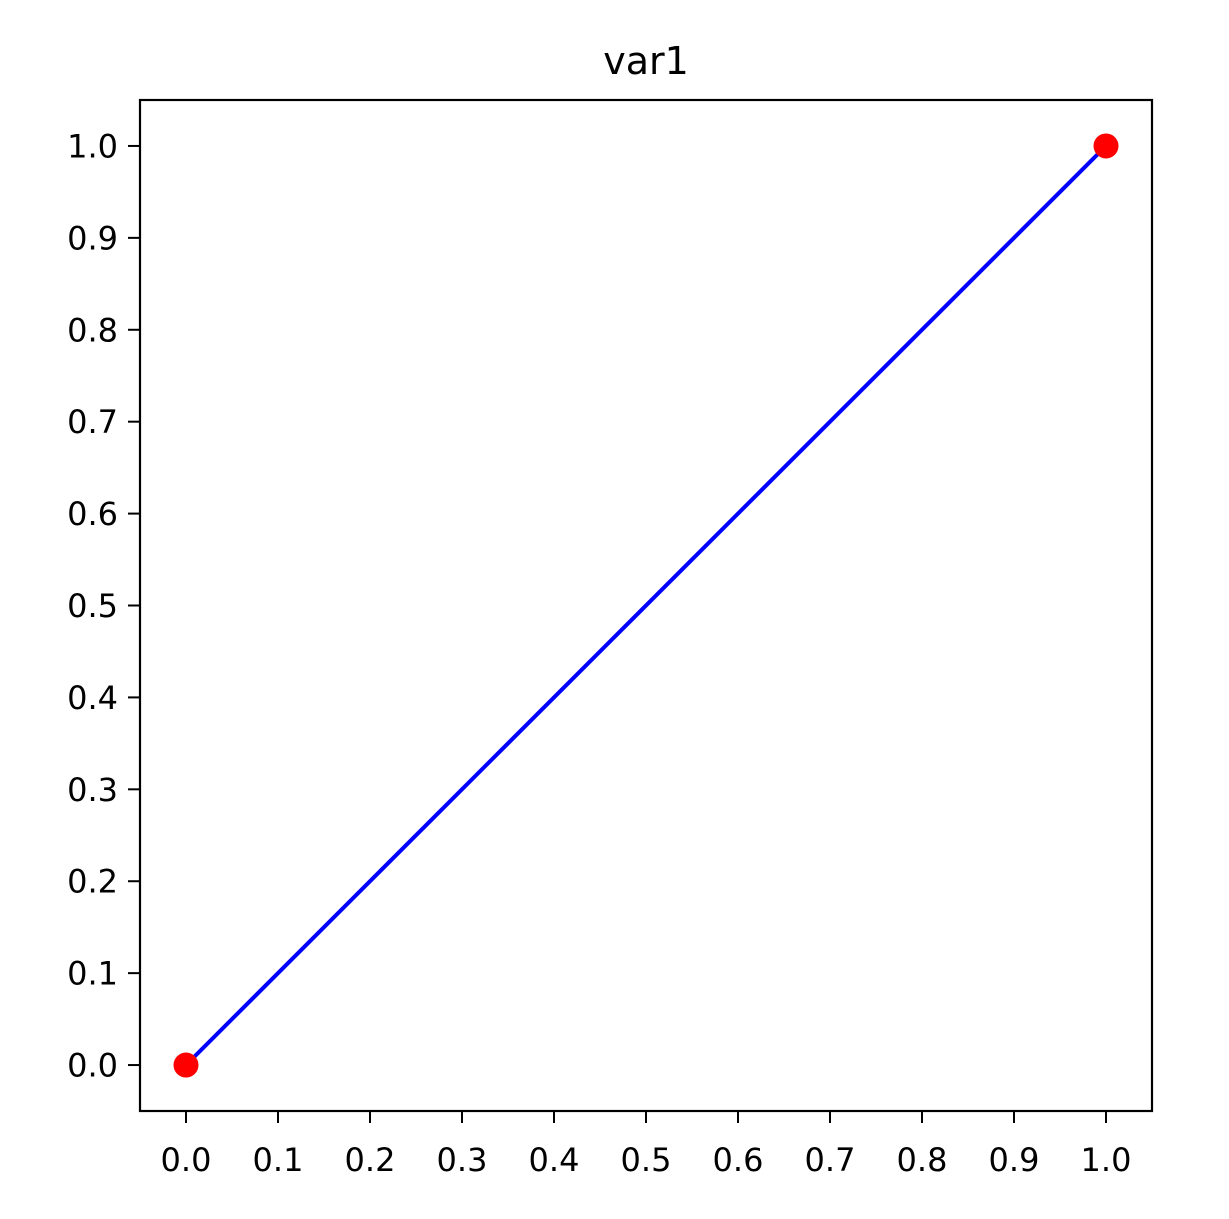 This screenshot has height=1219, width=1229. Describe the element at coordinates (92, 974) in the screenshot. I see `y-tick-label: 0.1` at that location.